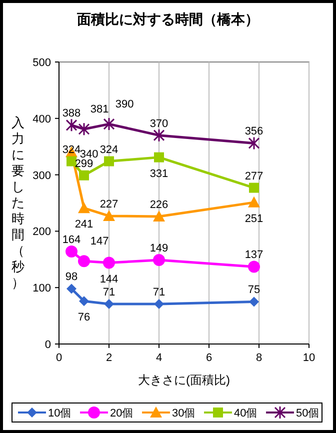  Describe the element at coordinates (159, 358) in the screenshot. I see `x-tick-label: 4` at that location.